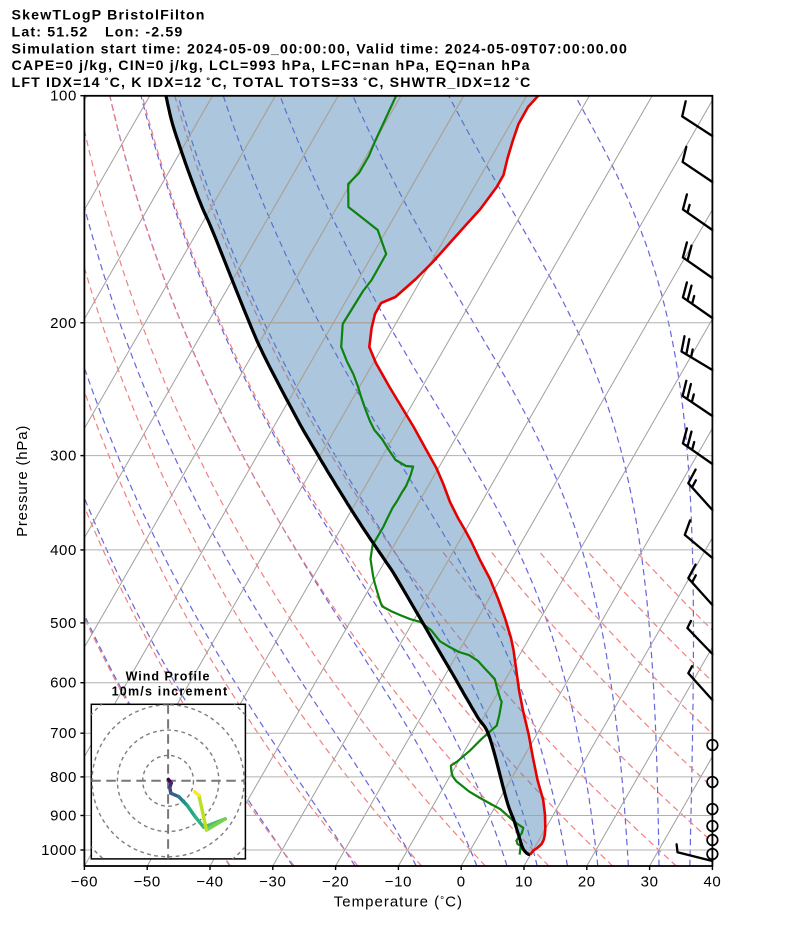  Describe the element at coordinates (461, 882) in the screenshot. I see `svg-text: 0` at that location.